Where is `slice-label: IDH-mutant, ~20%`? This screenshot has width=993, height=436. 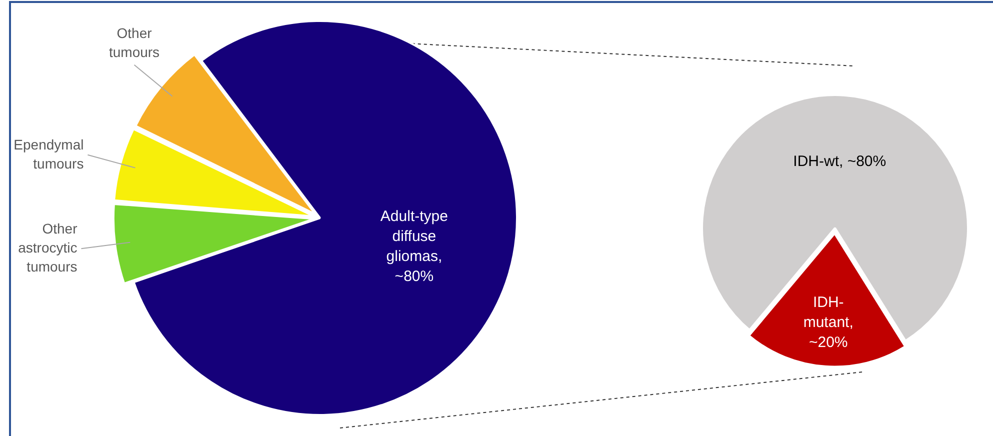 slice-label: IDH-mutant, ~20% is located at coordinates (828, 323).